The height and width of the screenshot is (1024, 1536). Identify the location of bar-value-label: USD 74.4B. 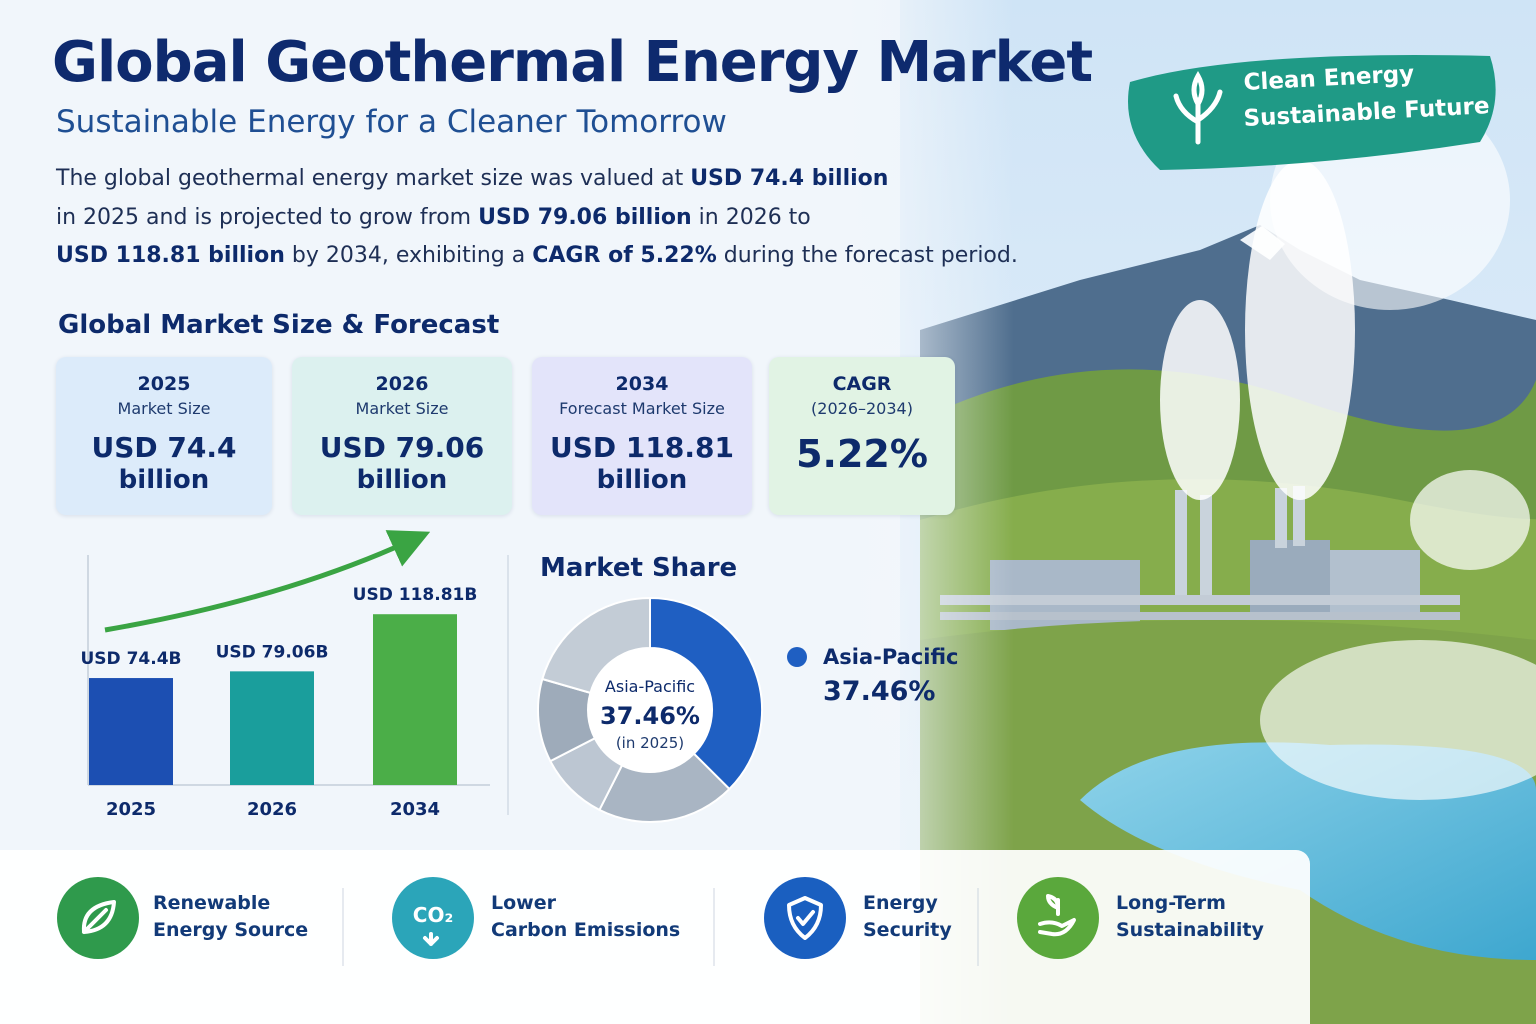
(131, 659).